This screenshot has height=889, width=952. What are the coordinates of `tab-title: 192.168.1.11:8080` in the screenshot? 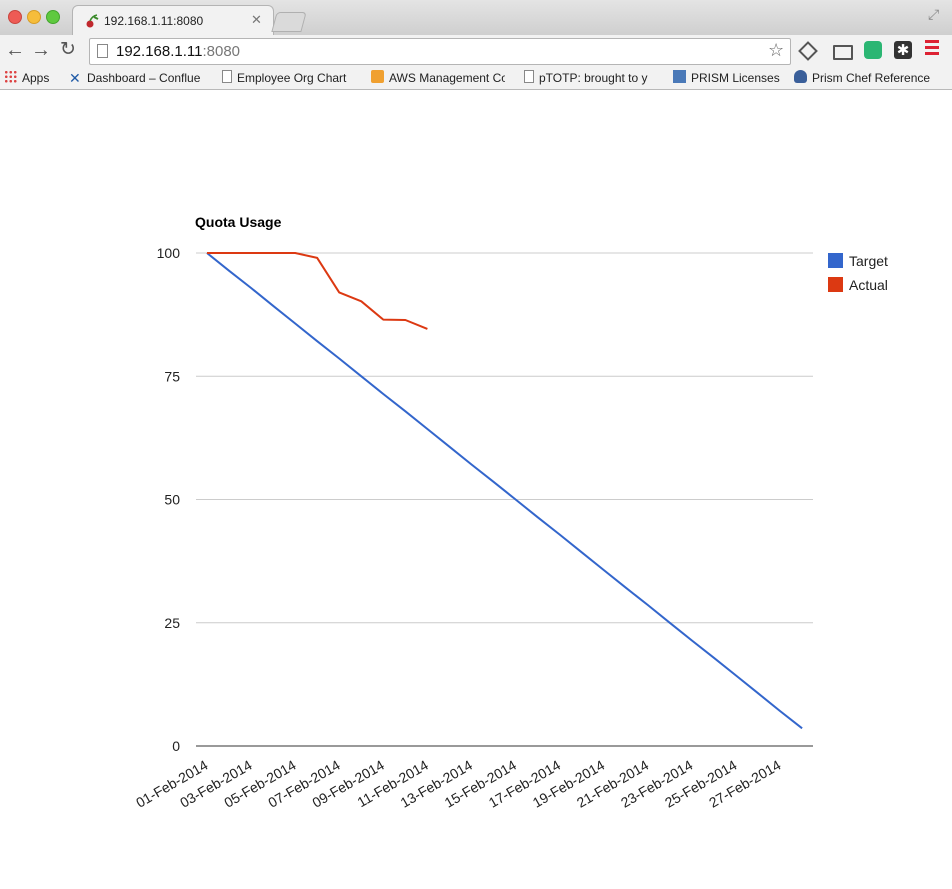 It's located at (154, 21).